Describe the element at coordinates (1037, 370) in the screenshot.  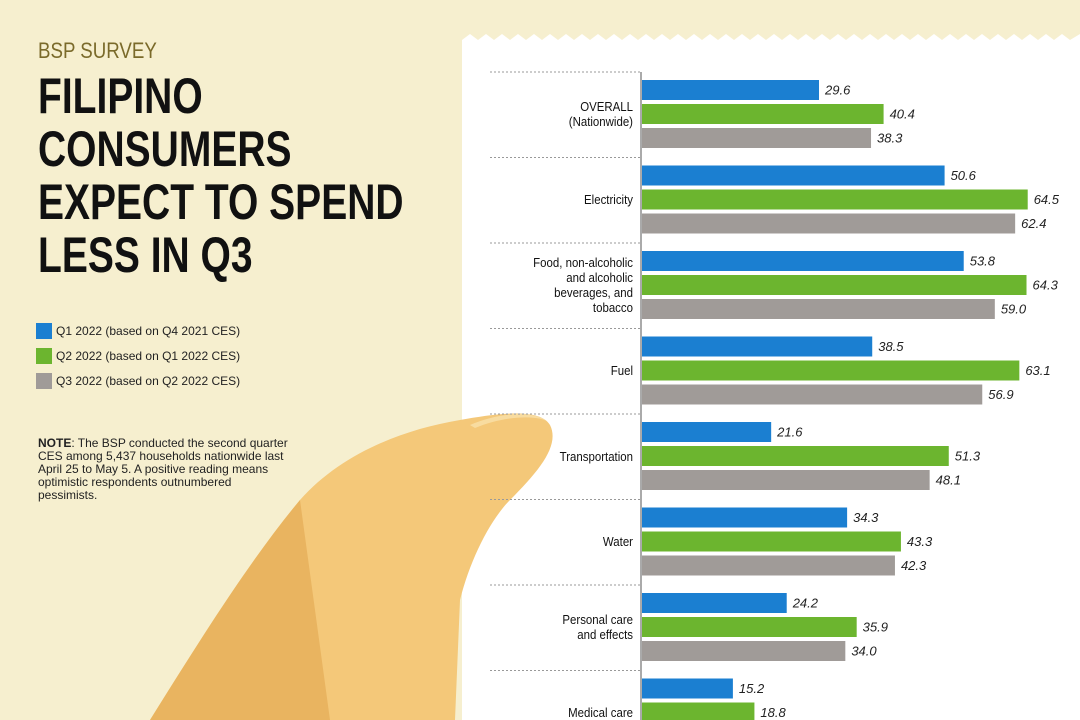
I see `value-label: 63.1` at that location.